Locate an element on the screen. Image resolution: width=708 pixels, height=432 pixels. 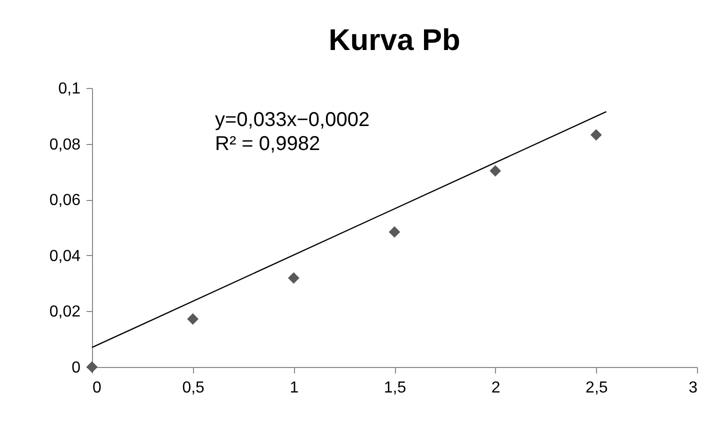
x-tick-label: 2 is located at coordinates (495, 388).